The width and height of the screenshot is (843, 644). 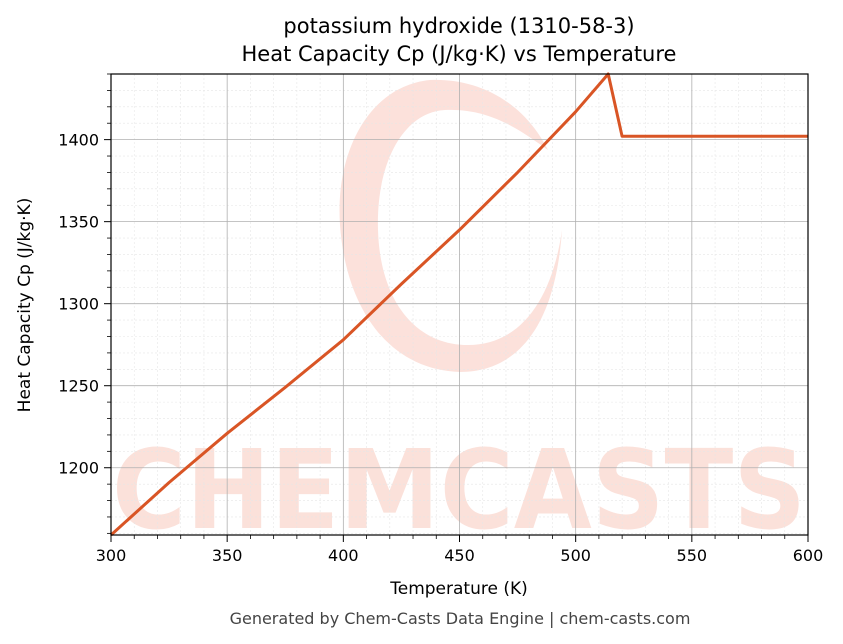 What do you see at coordinates (78, 140) in the screenshot?
I see `y-tick-label: 1400` at bounding box center [78, 140].